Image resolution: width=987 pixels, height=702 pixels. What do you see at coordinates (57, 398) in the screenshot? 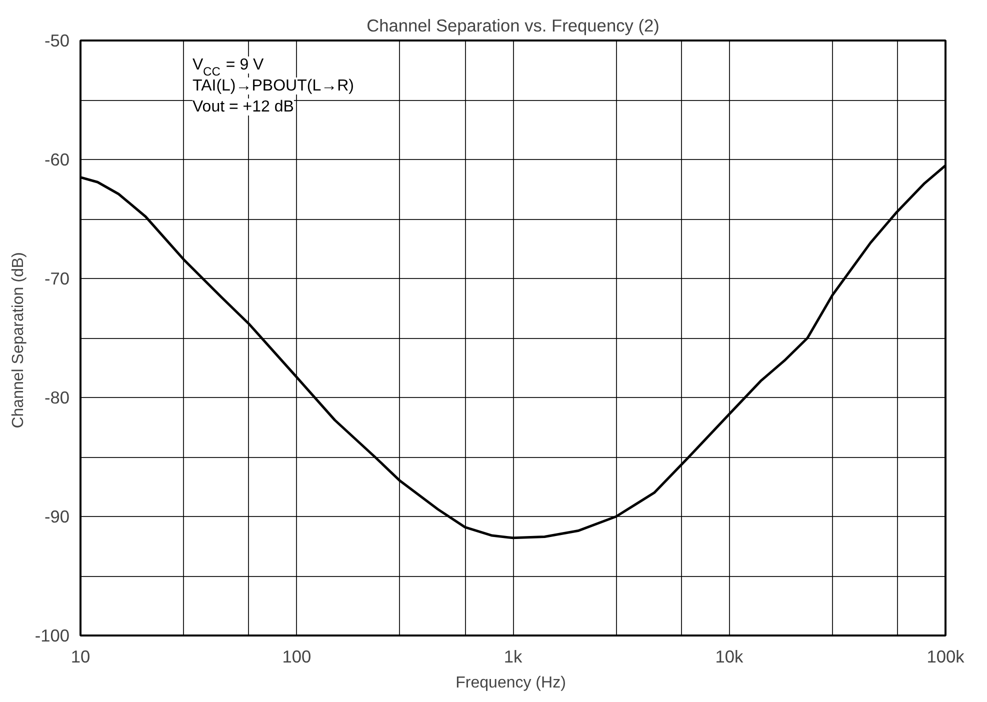
I see `y-tick-label: -80` at bounding box center [57, 398].